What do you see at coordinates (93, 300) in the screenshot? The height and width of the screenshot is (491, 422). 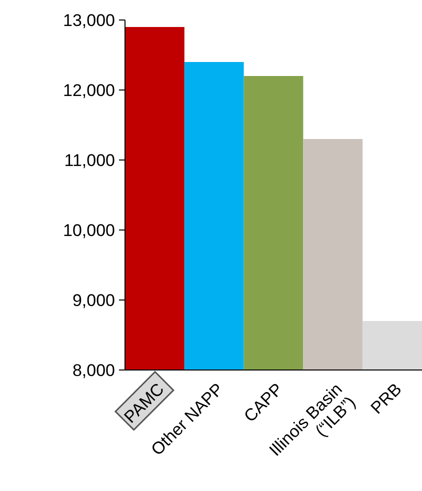 I see `y-tick-label: 9,000` at bounding box center [93, 300].